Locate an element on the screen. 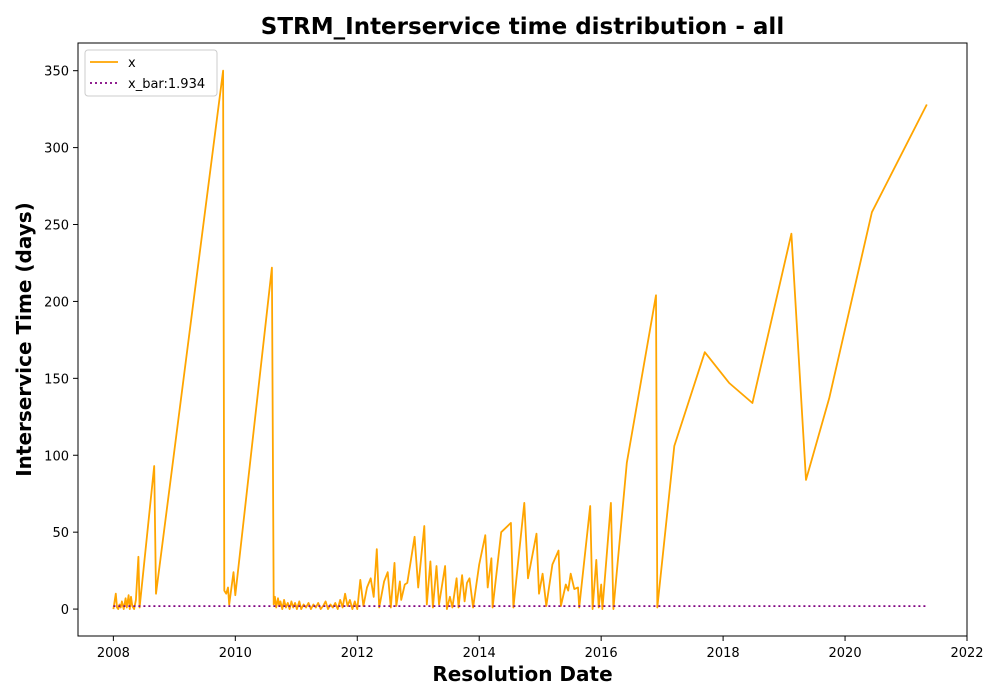 The width and height of the screenshot is (1000, 700). y-tick-label: 250 is located at coordinates (56, 226).